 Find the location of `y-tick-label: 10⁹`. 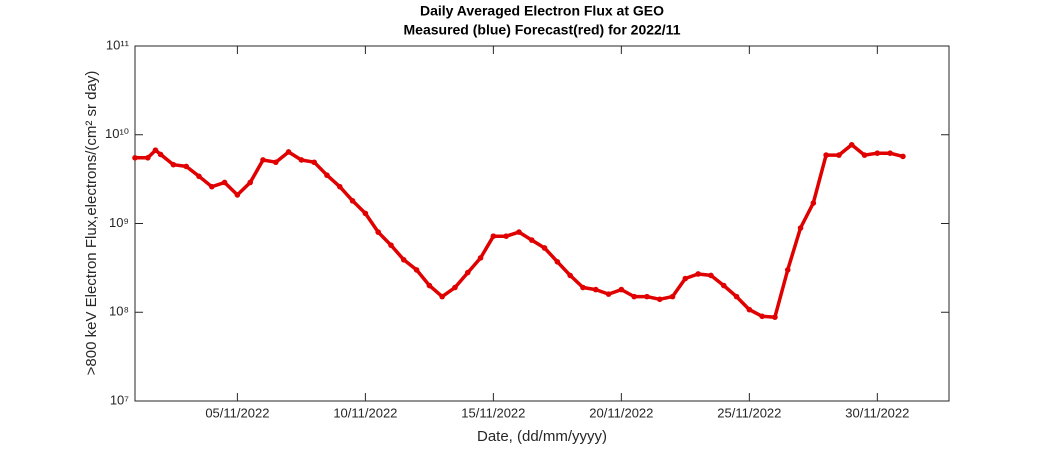

y-tick-label: 10⁹ is located at coordinates (119, 222).